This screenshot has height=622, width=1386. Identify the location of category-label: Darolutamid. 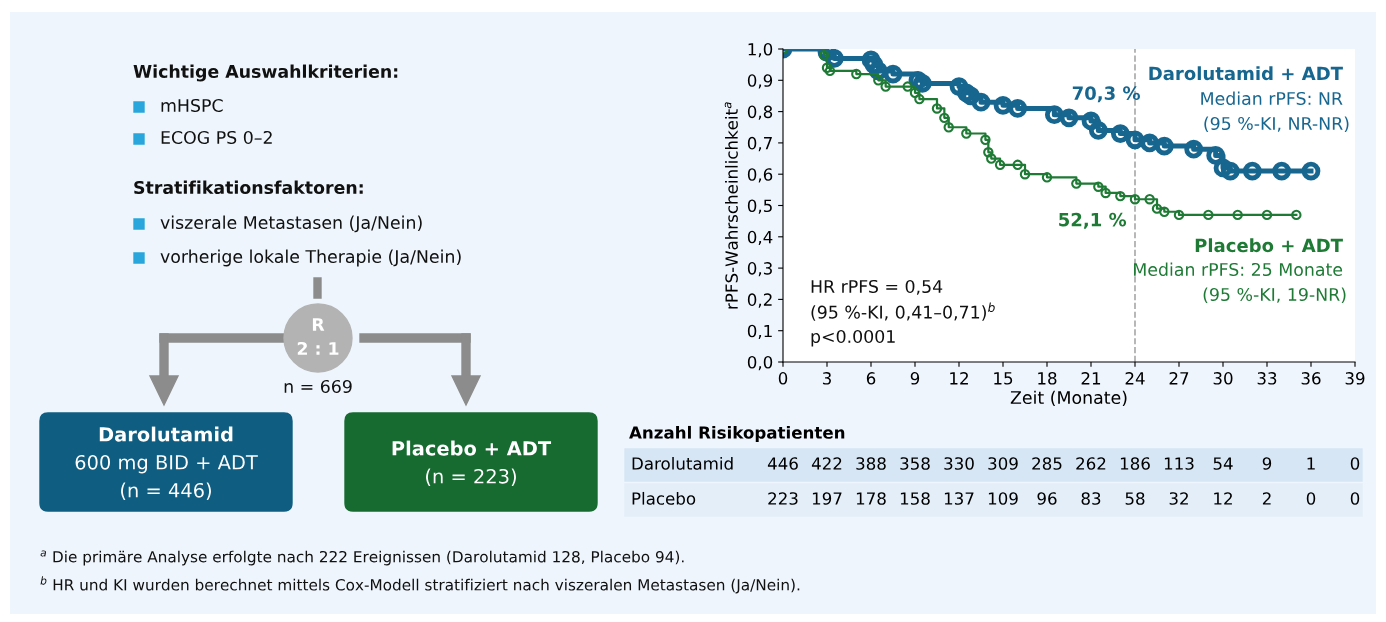
(682, 463).